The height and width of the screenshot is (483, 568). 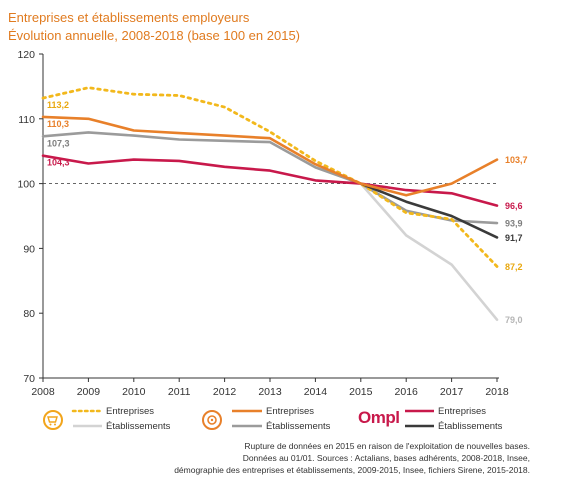 I want to click on x-tick-label: 2018, so click(x=497, y=392).